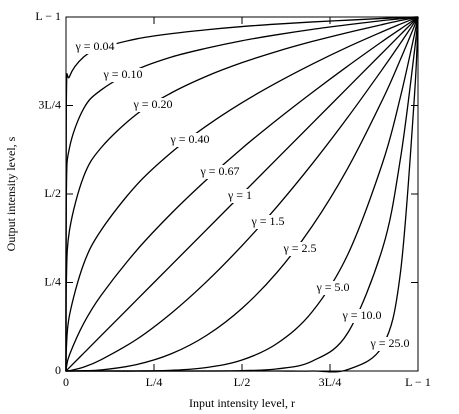 The height and width of the screenshot is (414, 459). I want to click on series-label: γ = 0.40, so click(189, 139).